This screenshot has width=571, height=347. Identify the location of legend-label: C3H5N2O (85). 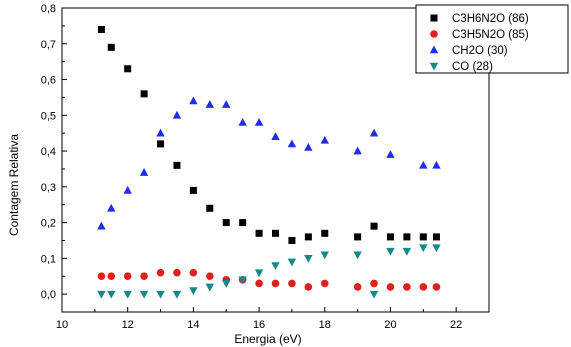
(490, 35).